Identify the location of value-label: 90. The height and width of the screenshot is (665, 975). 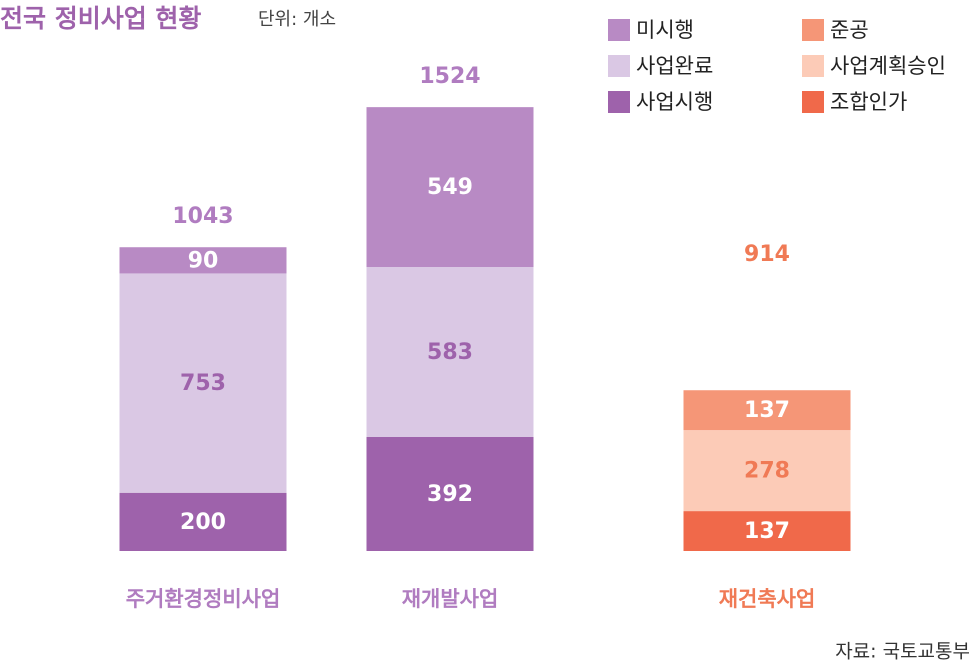
(203, 260).